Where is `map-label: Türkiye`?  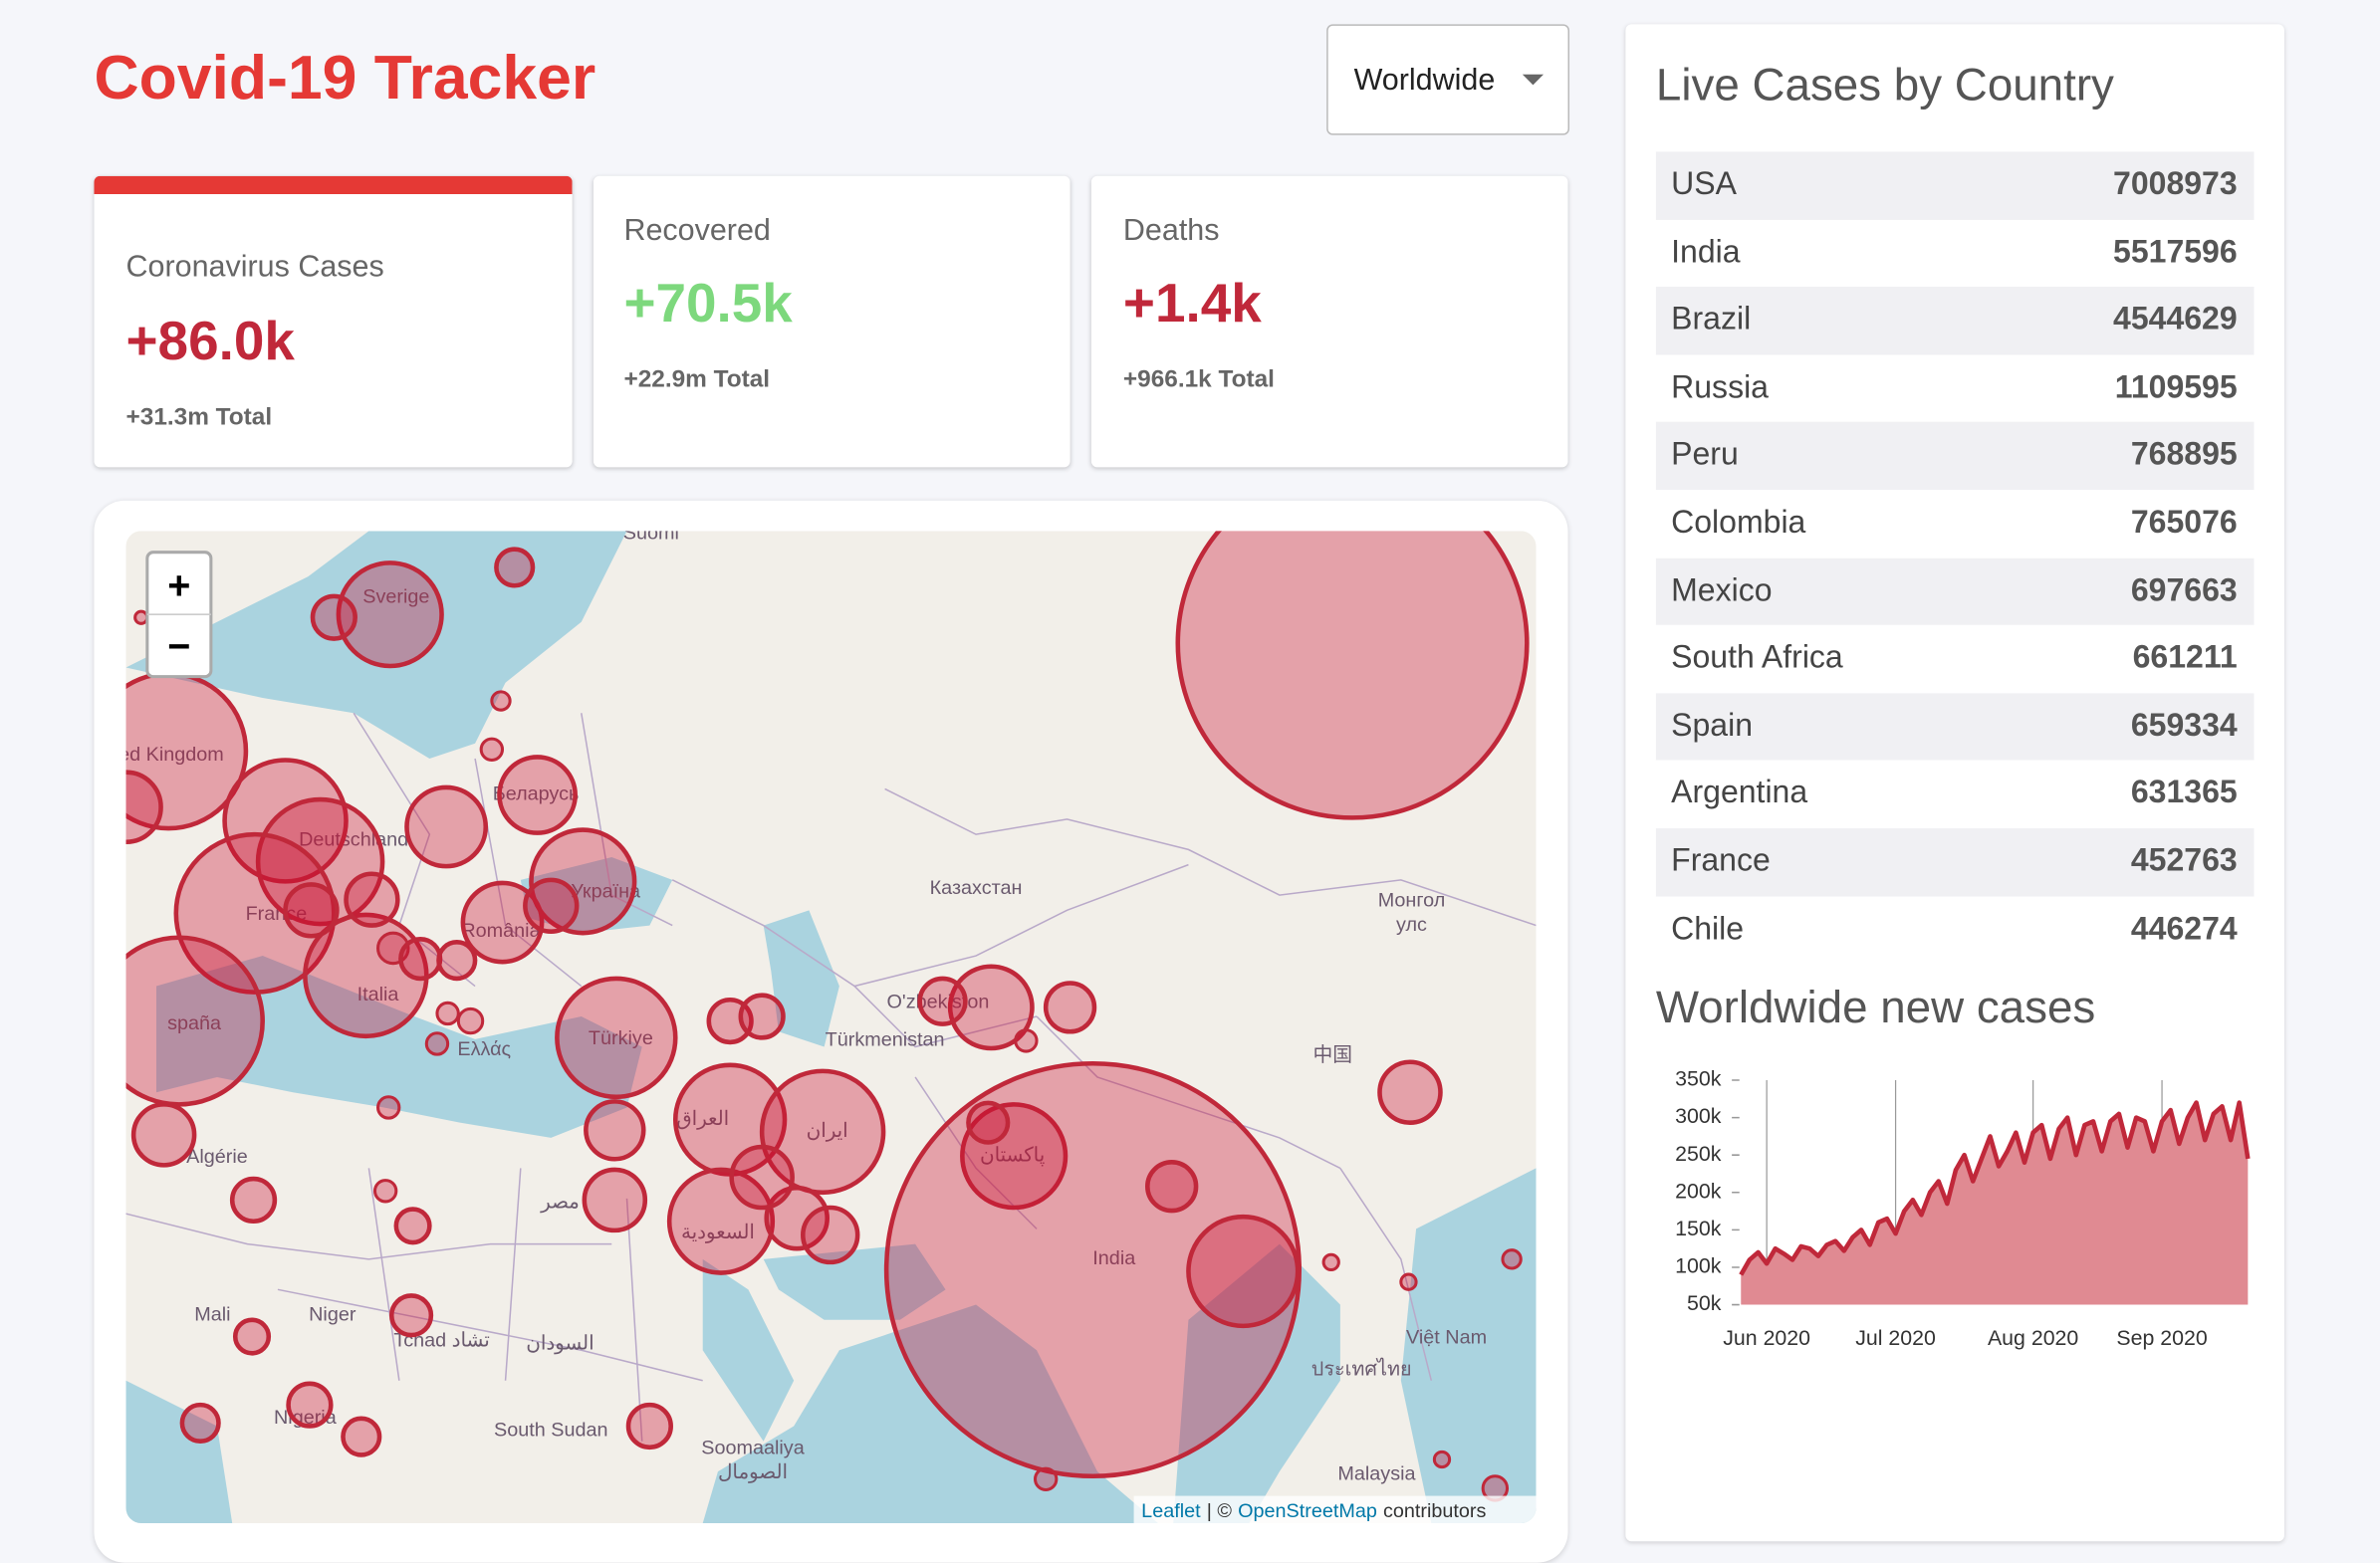 map-label: Türkiye is located at coordinates (621, 1038).